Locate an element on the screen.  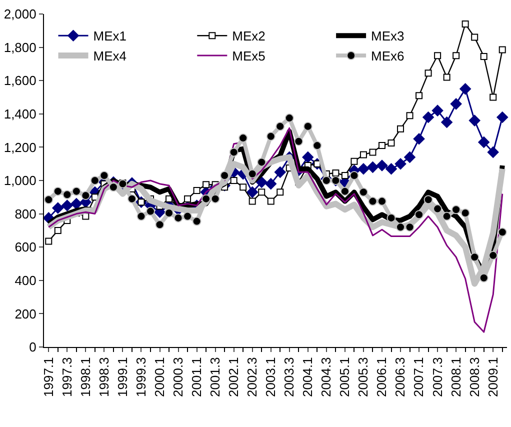
y-tick-label: 400 is located at coordinates (25, 280).